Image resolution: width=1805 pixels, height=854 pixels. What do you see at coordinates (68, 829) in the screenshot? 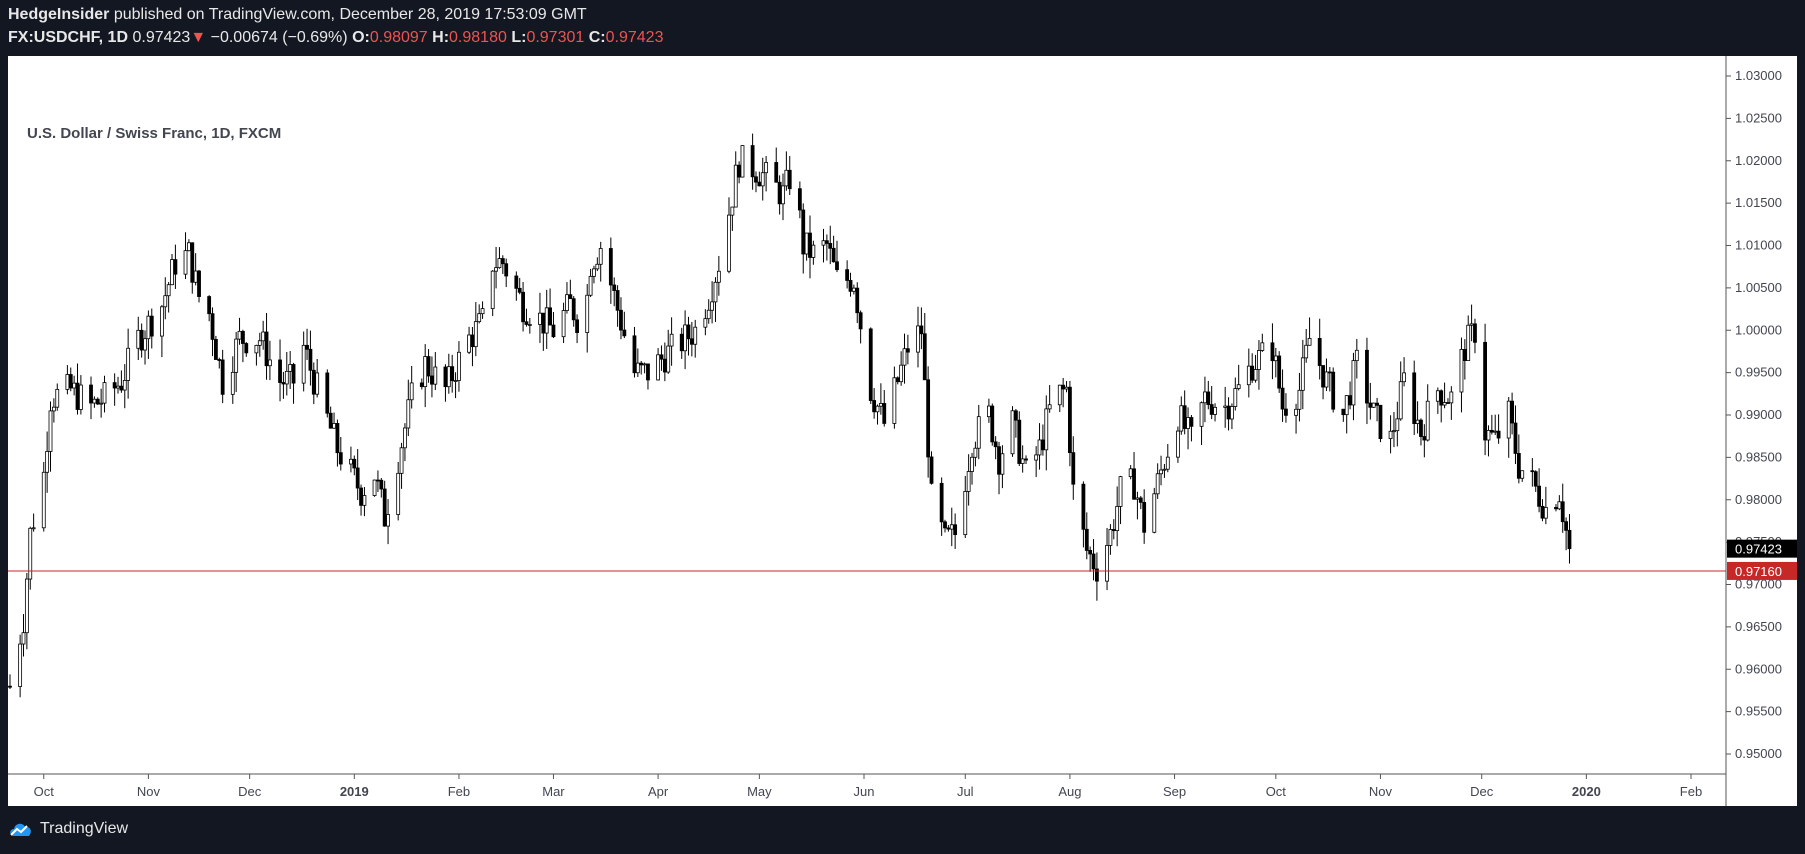
I see `tradingview-logo: TradingView` at bounding box center [68, 829].